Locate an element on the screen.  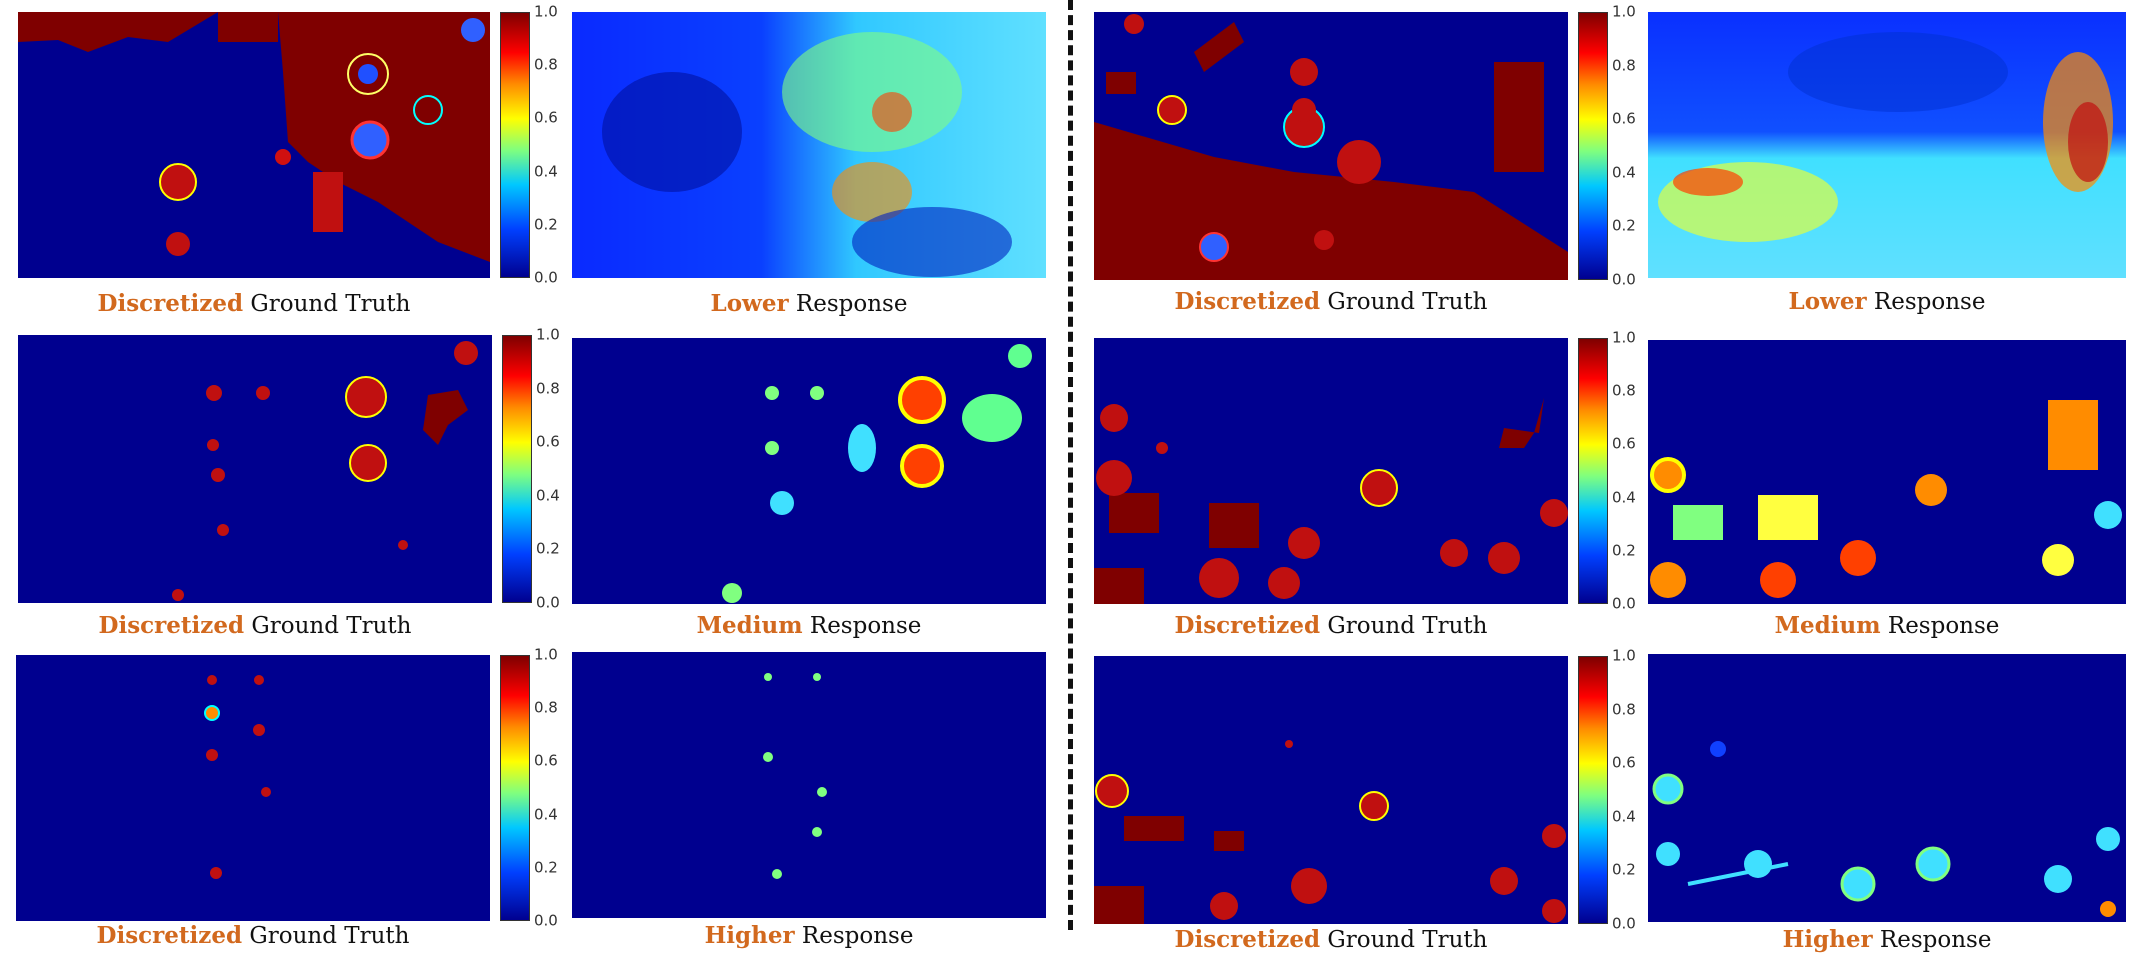
colorbar-left-row3: 1.0 0.8 0.6 0.4 0.2 0.0 is located at coordinates (529, 787).